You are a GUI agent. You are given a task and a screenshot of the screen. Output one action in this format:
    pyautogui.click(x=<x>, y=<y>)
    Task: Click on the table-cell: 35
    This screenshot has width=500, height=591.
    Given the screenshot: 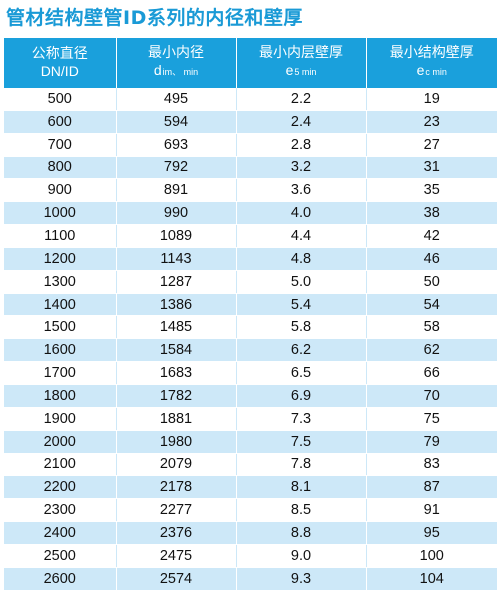 What is the action you would take?
    pyautogui.click(x=431, y=190)
    